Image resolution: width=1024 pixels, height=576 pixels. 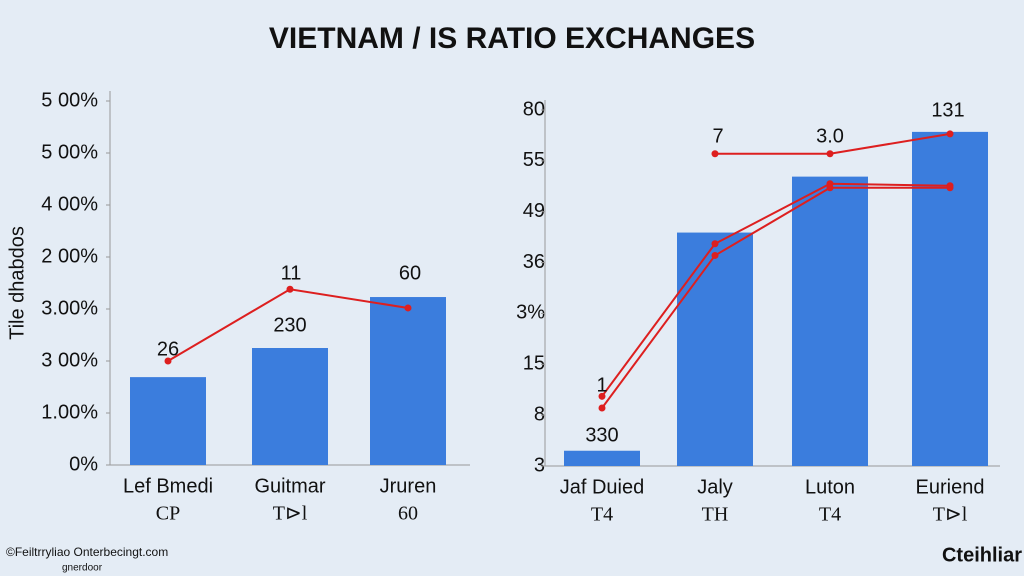 What do you see at coordinates (947, 110) in the screenshot?
I see `annotation: 131` at bounding box center [947, 110].